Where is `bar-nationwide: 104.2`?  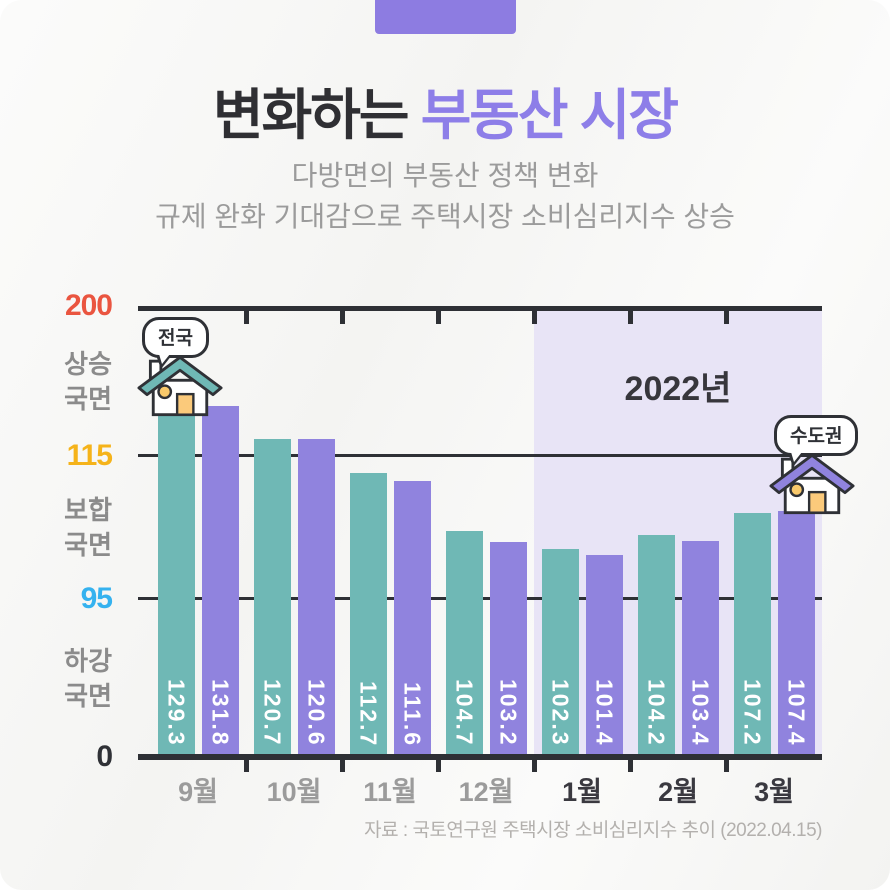
bar-nationwide: 104.2 is located at coordinates (656, 646).